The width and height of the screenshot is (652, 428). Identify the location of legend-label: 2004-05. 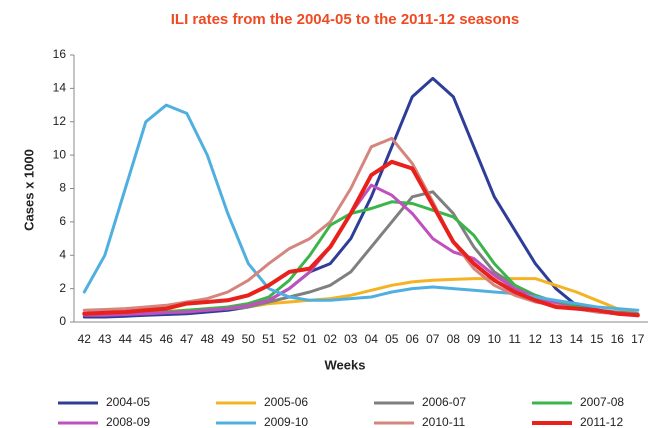
(128, 402).